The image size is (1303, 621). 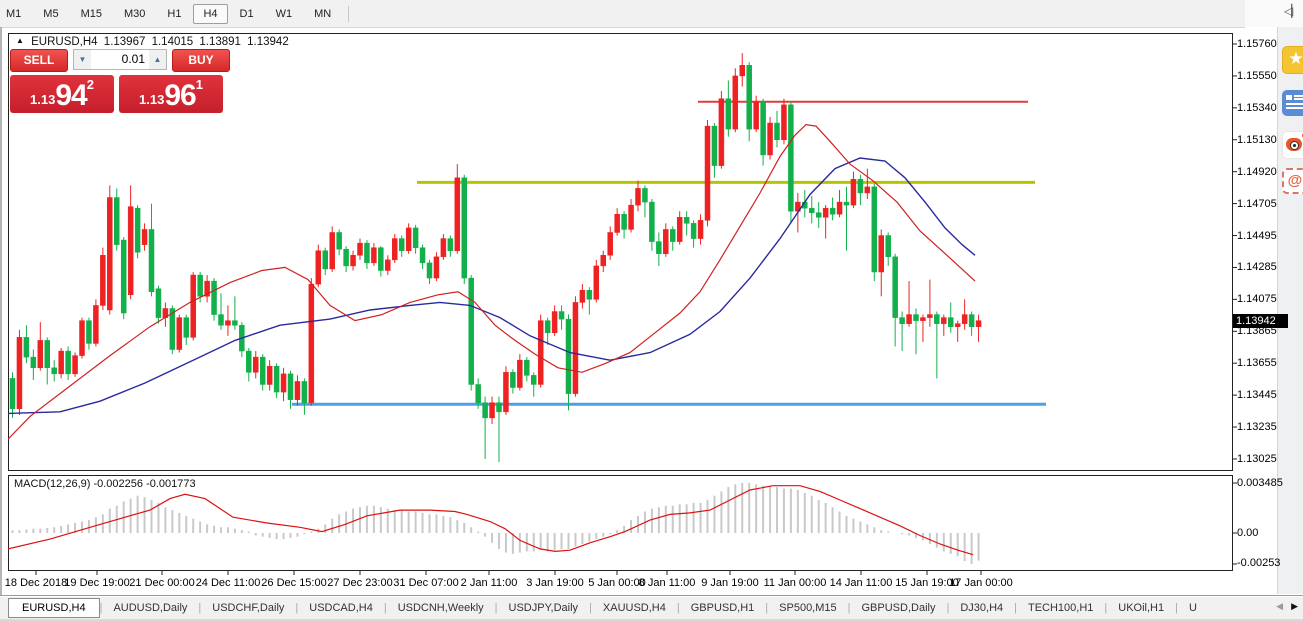 What do you see at coordinates (440, 607) in the screenshot?
I see `tab-usdcnh-weekly: USDCNH,Weekly` at bounding box center [440, 607].